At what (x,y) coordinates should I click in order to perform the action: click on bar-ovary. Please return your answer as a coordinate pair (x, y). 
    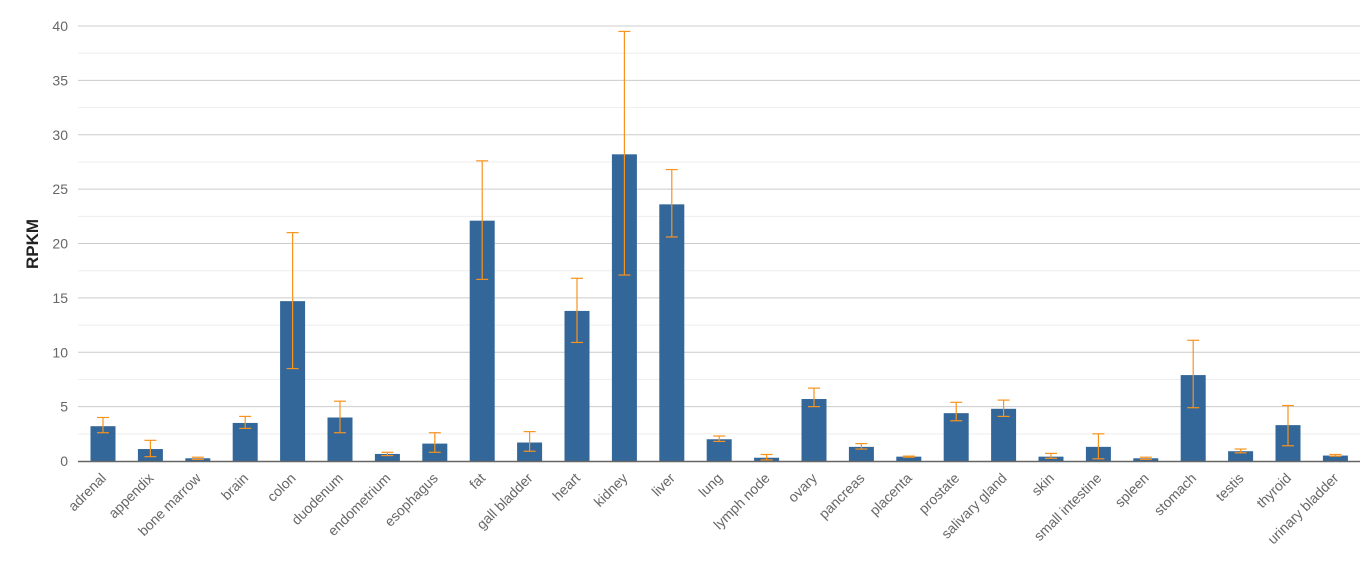
    Looking at the image, I should click on (814, 430).